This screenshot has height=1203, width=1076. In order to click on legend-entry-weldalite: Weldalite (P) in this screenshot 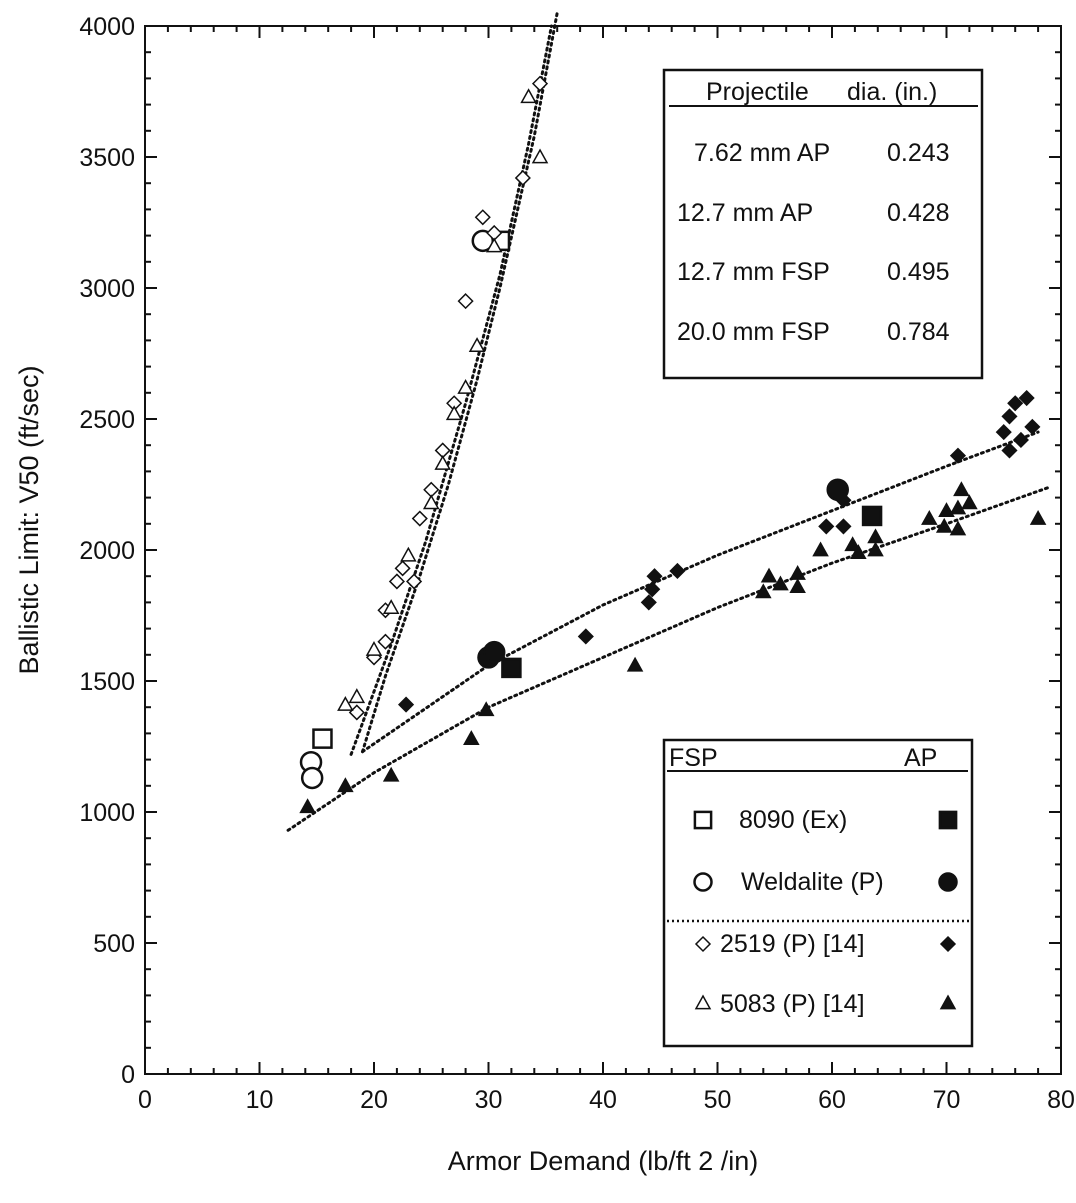, I will do `click(812, 882)`.